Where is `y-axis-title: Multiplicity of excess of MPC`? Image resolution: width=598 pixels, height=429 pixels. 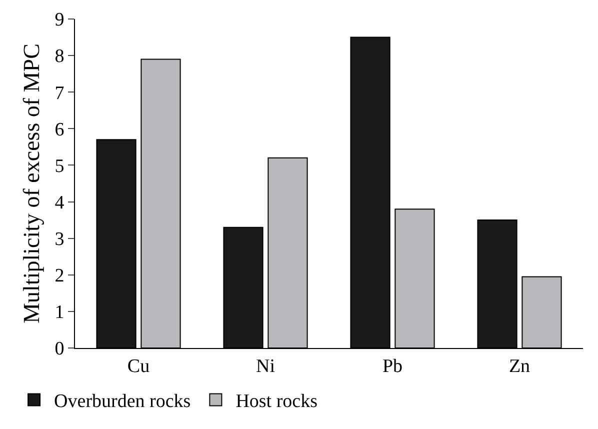
y-axis-title: Multiplicity of excess of MPC is located at coordinates (31, 184).